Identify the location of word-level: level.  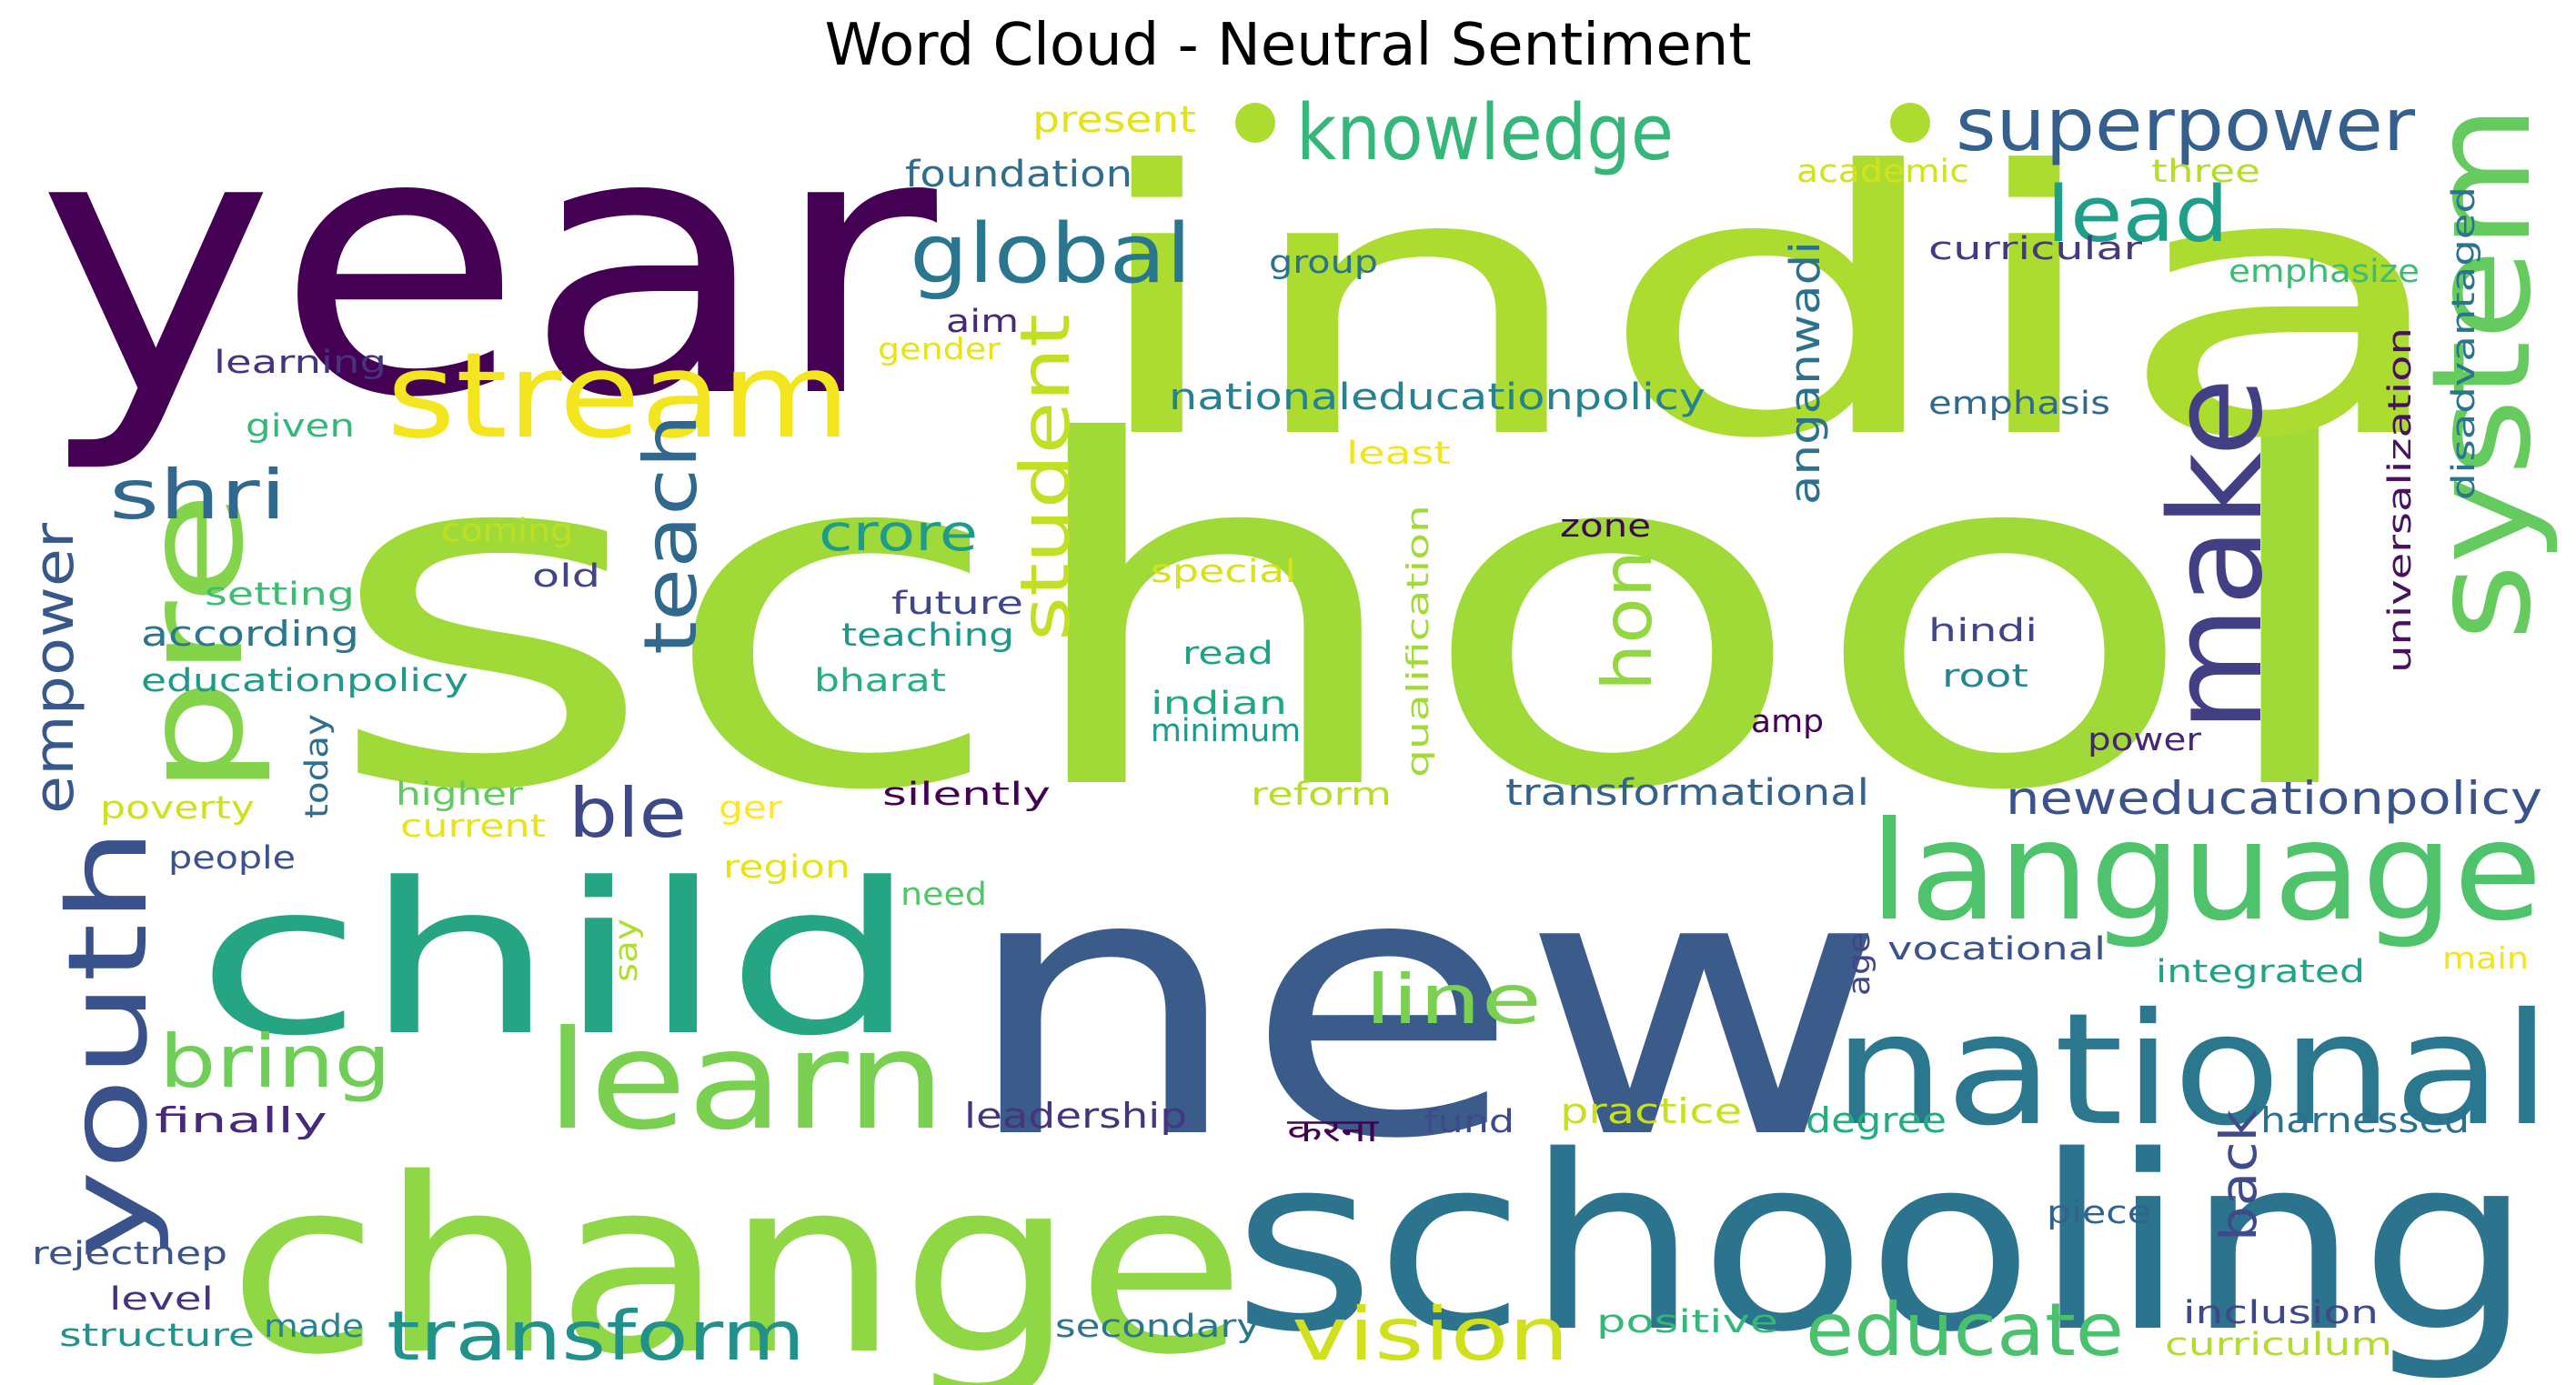
(161, 1299).